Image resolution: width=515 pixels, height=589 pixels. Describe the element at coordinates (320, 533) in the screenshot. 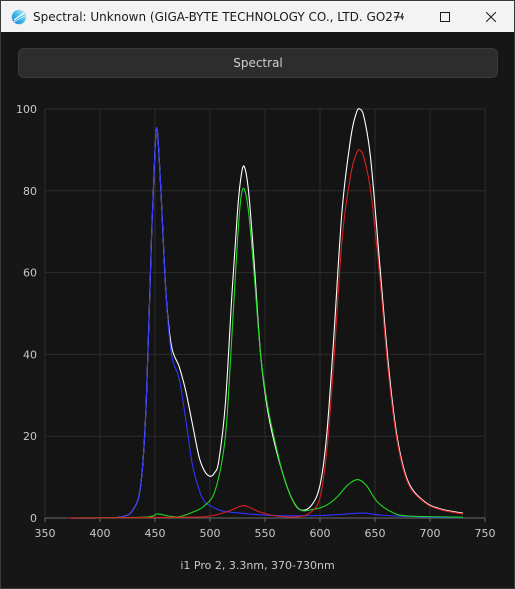

I see `x-tick-label: 600` at that location.